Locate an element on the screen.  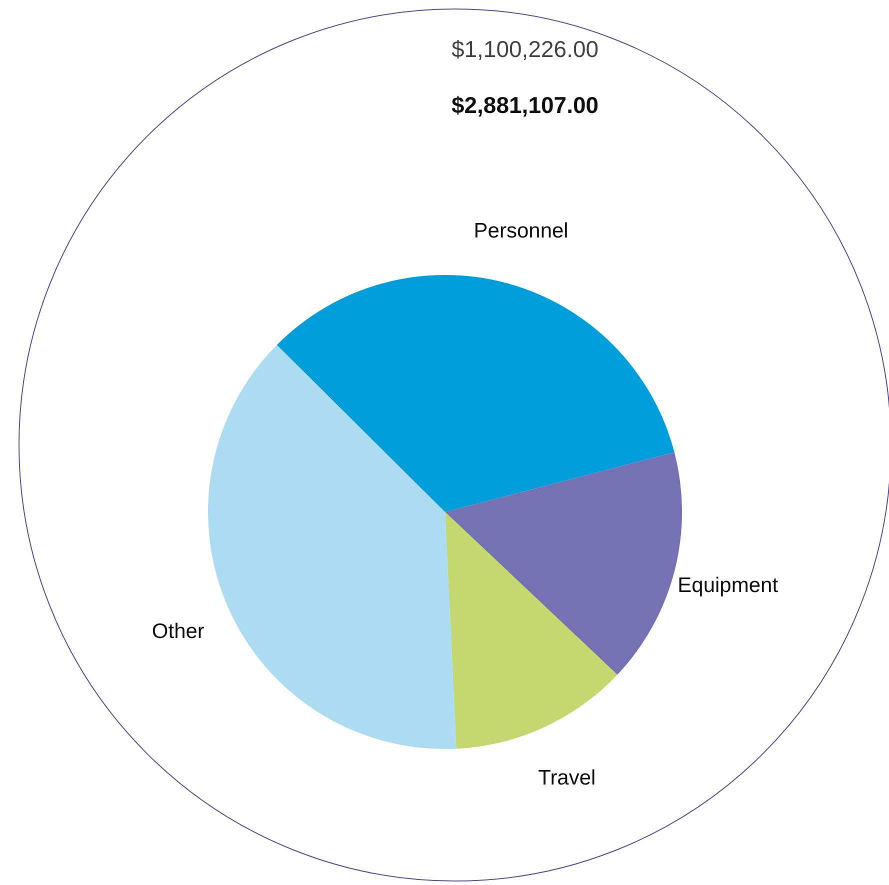
text: $1,100,226.00 is located at coordinates (525, 49).